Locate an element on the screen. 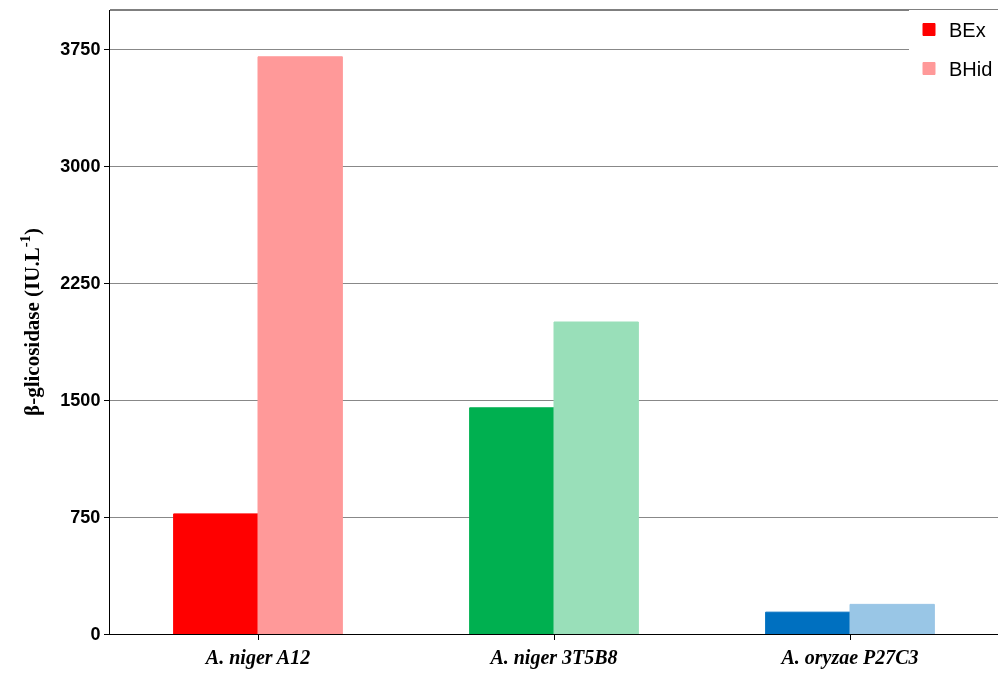  y-tick-label: 750 is located at coordinates (85, 517).